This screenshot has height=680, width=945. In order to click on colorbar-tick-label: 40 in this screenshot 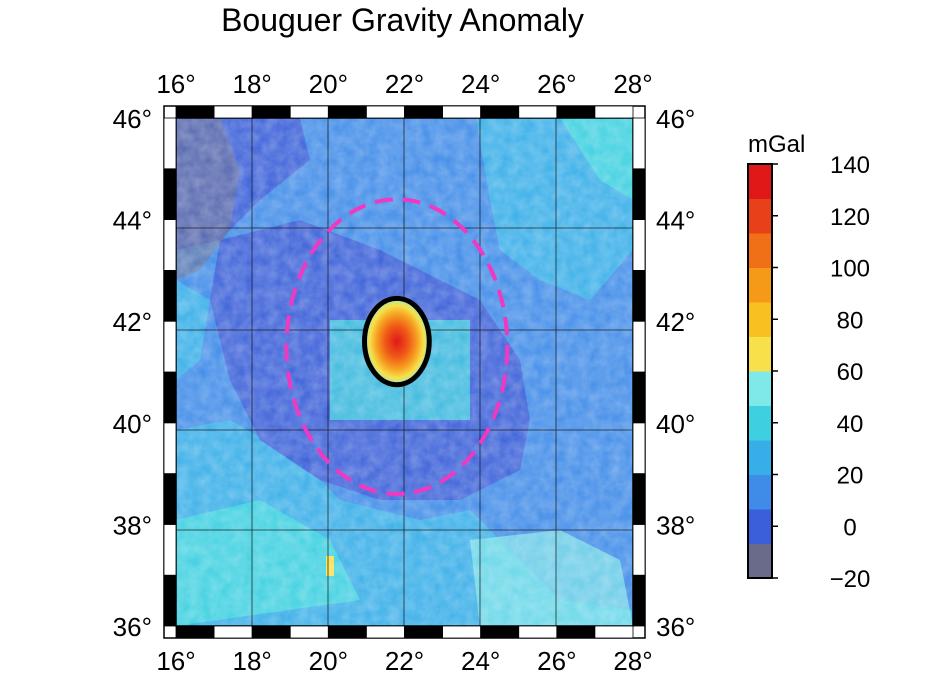, I will do `click(850, 424)`.